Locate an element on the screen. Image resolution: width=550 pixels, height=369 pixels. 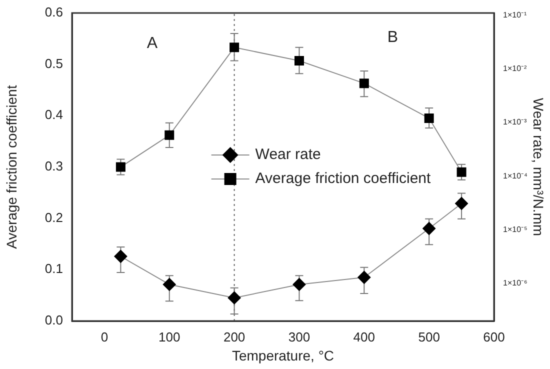
x-tick-label: 400 is located at coordinates (364, 336).